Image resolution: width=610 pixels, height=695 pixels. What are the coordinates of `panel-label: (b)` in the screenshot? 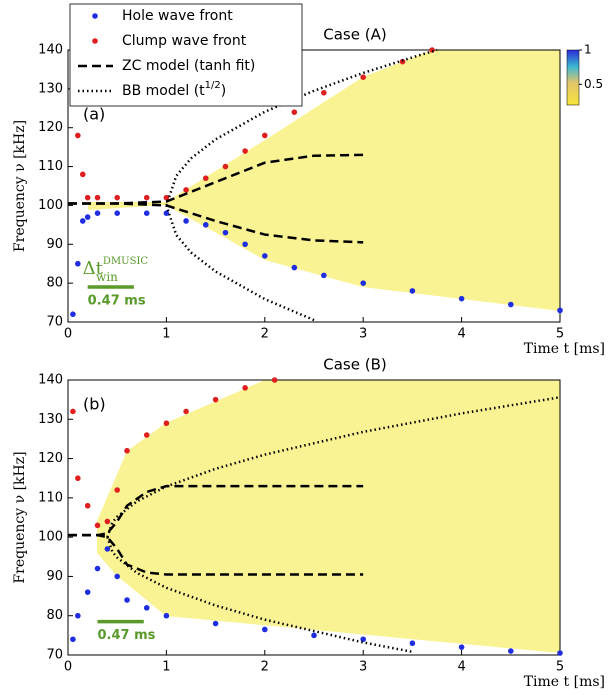 It's located at (94, 404).